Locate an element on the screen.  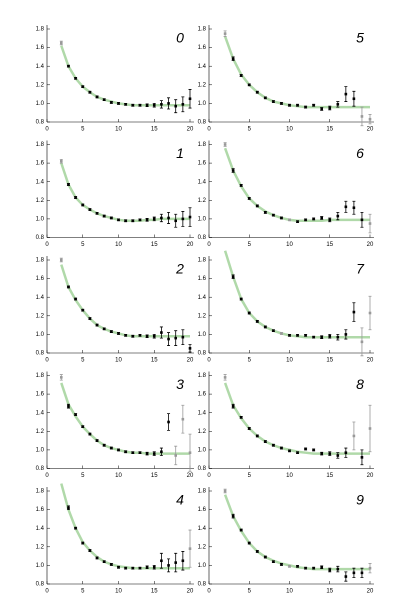
panel-title: 7 is located at coordinates (360, 269).